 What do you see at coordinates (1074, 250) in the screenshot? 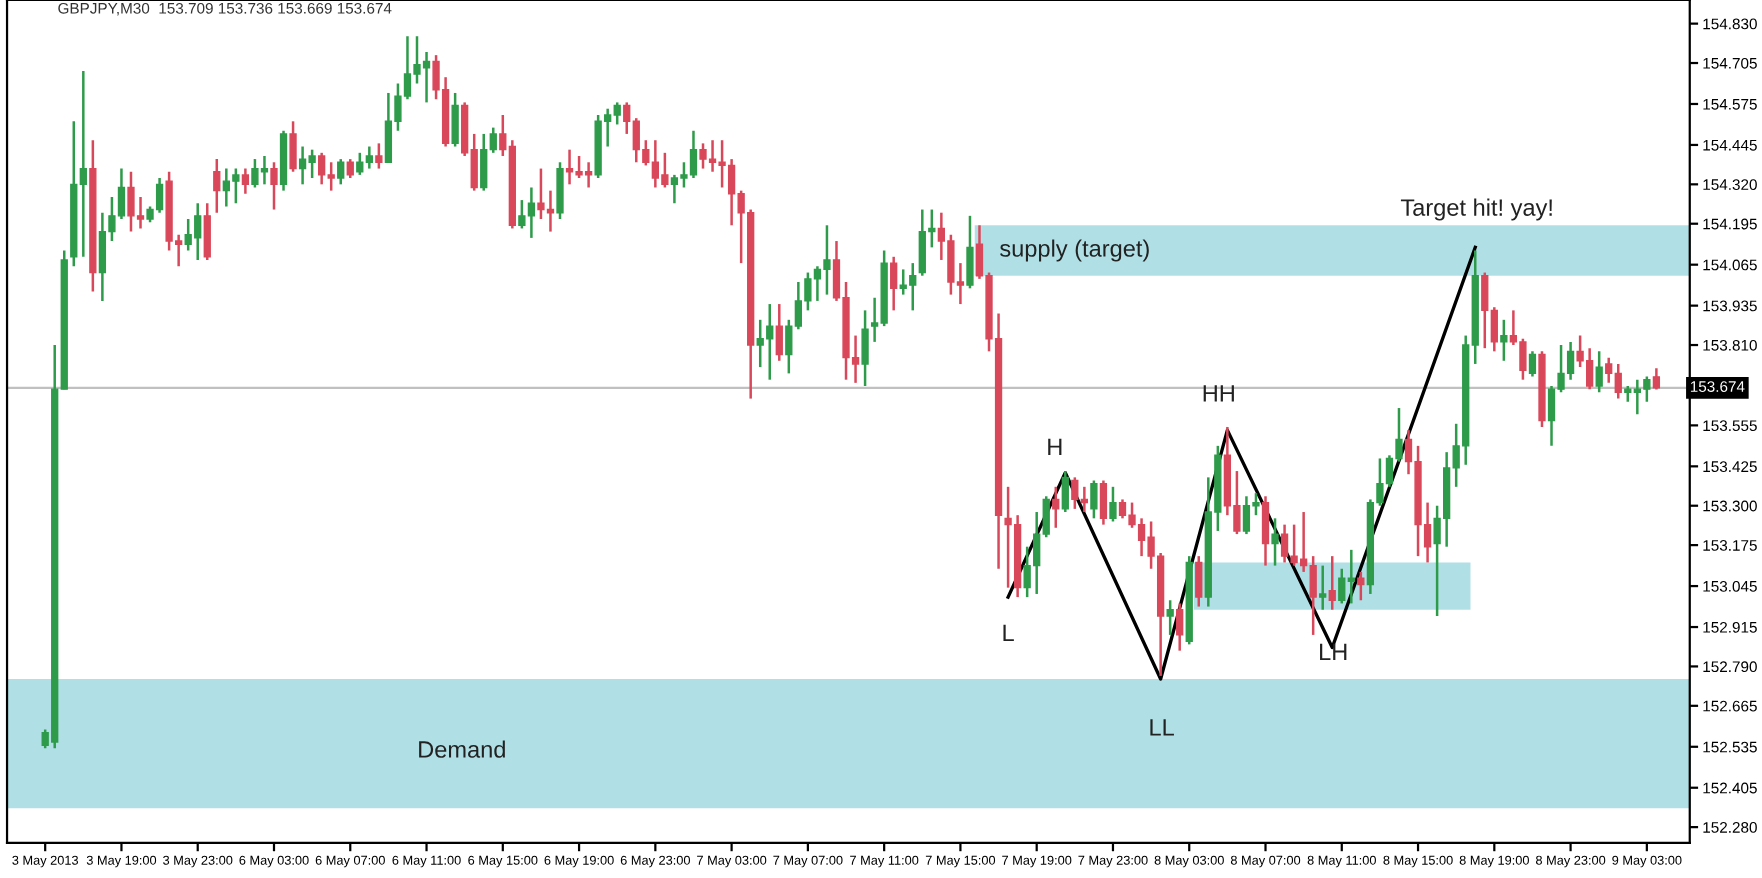
I see `annotation: supply (target)` at bounding box center [1074, 250].